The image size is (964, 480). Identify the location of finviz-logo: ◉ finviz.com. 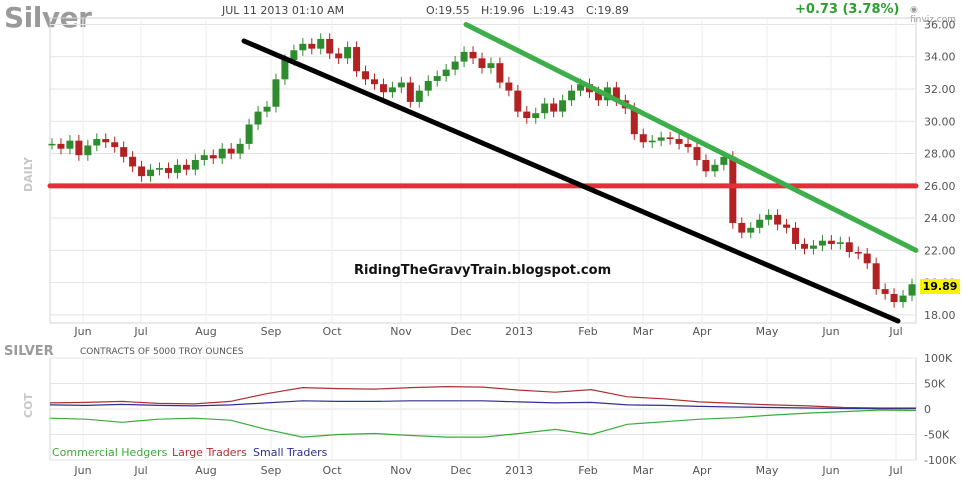
(937, 15).